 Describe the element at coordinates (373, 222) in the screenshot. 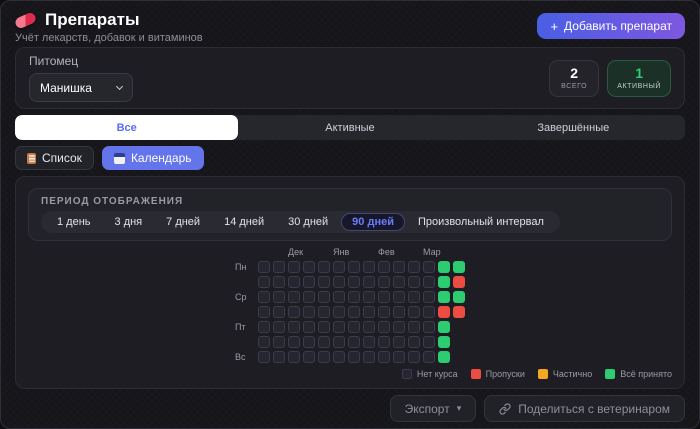

I see `period-option: 90 дней` at that location.